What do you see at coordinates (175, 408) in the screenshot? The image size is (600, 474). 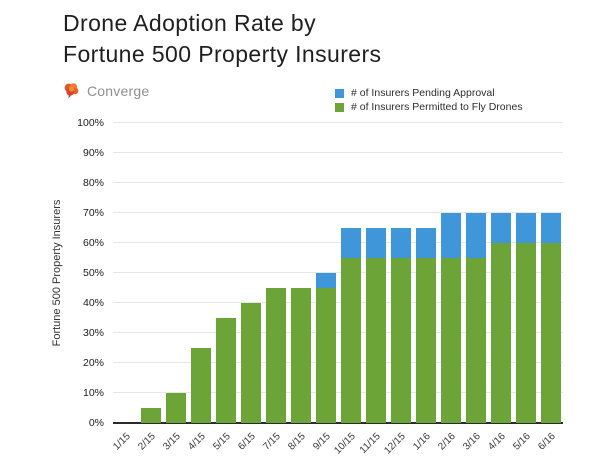 I see `bar-permitted-3/15` at bounding box center [175, 408].